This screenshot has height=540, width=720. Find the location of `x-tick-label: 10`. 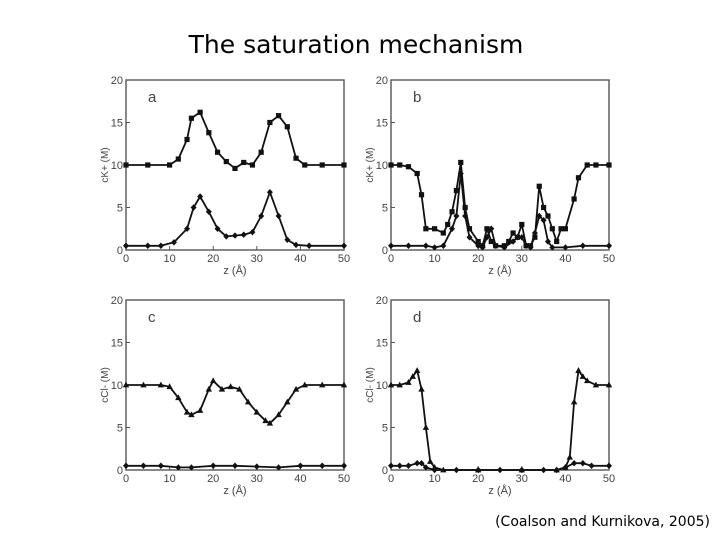

x-tick-label: 10 is located at coordinates (169, 259).